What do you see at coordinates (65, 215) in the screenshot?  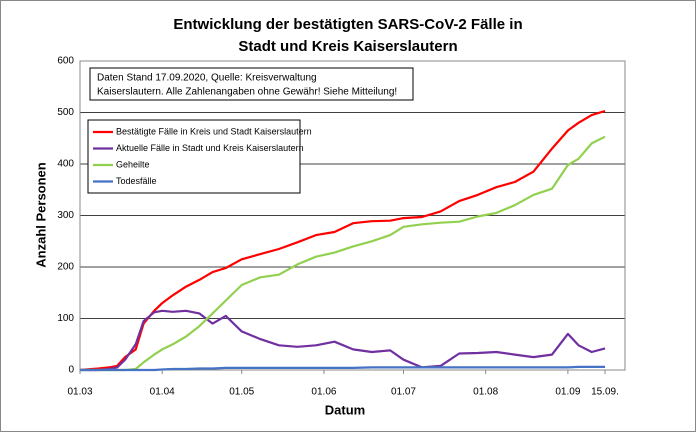 I see `y-tick-label: 300` at bounding box center [65, 215].